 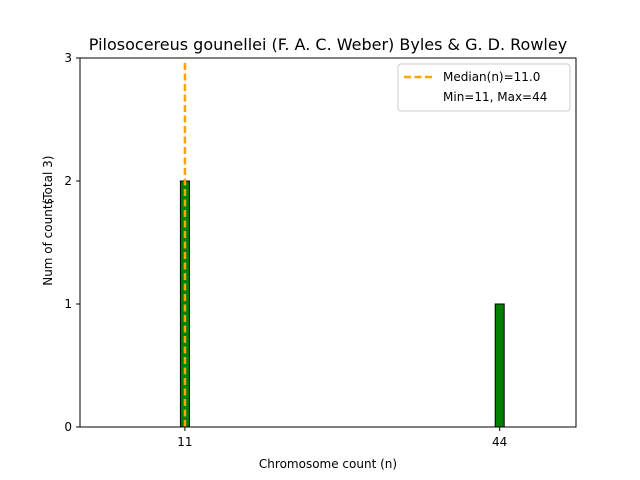 I want to click on y-tick-label-1: 1, so click(x=68, y=304).